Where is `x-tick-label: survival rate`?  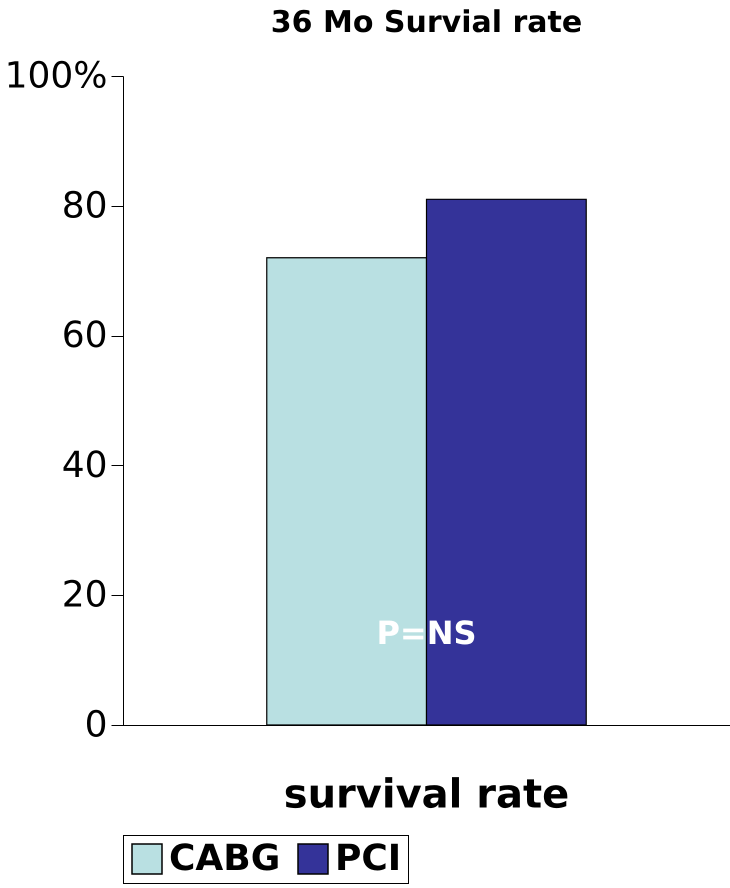 x-tick-label: survival rate is located at coordinates (427, 795).